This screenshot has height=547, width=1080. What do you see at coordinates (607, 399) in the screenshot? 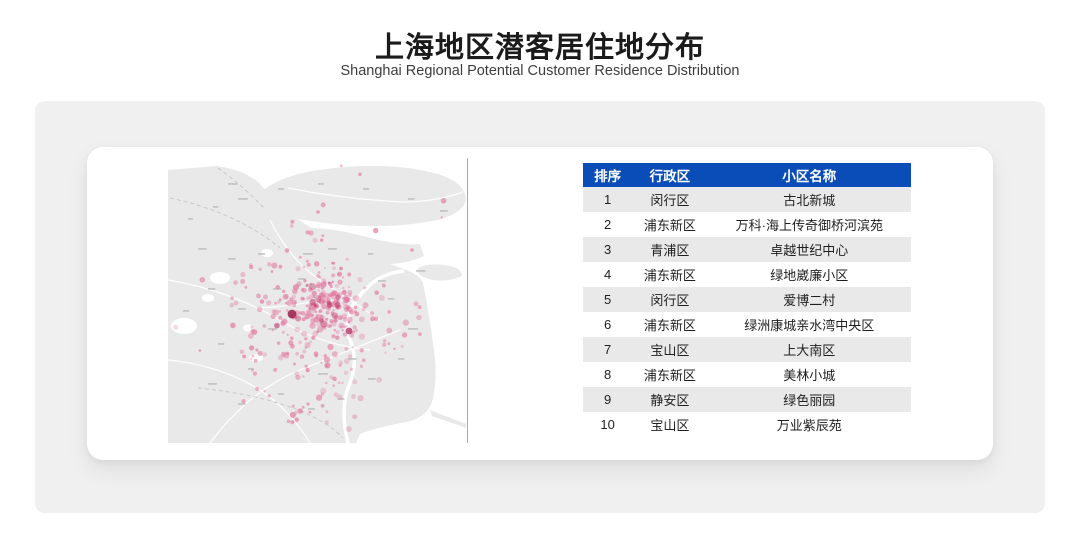
I see `table-cell-rank: 9` at bounding box center [607, 399].